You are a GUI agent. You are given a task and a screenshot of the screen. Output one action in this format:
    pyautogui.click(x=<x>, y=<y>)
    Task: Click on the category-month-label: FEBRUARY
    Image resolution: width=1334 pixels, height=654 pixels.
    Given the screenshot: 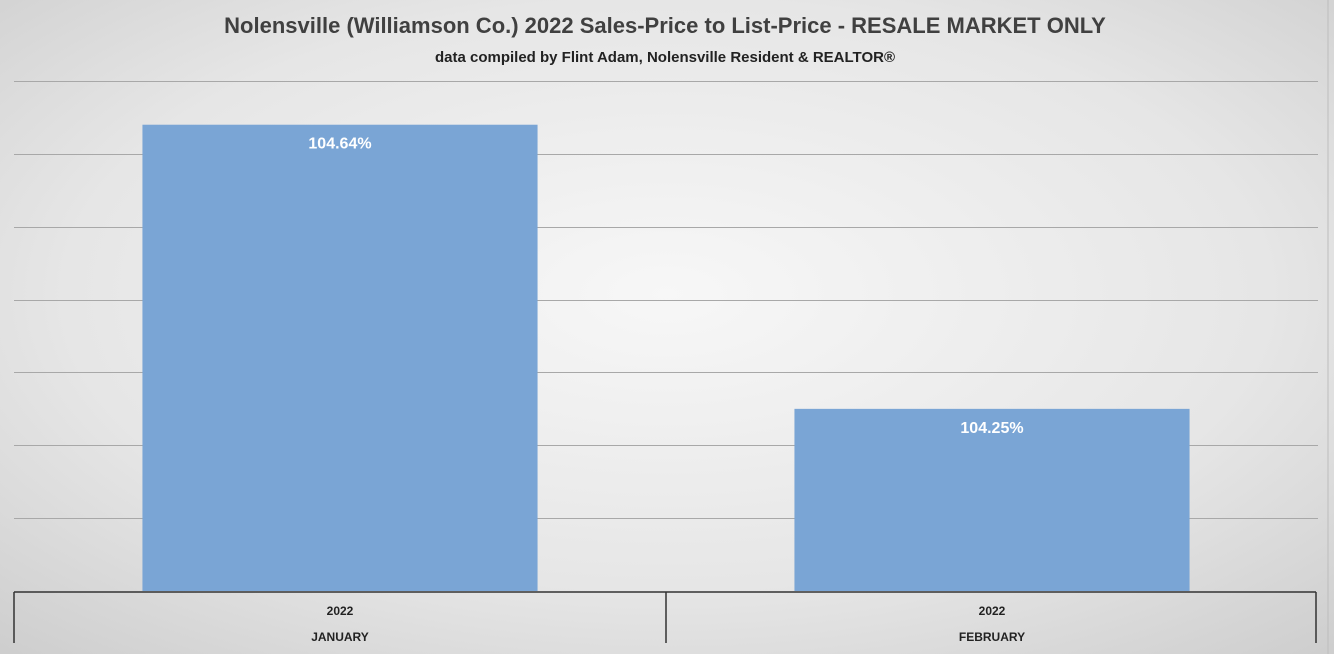 What is the action you would take?
    pyautogui.click(x=992, y=637)
    